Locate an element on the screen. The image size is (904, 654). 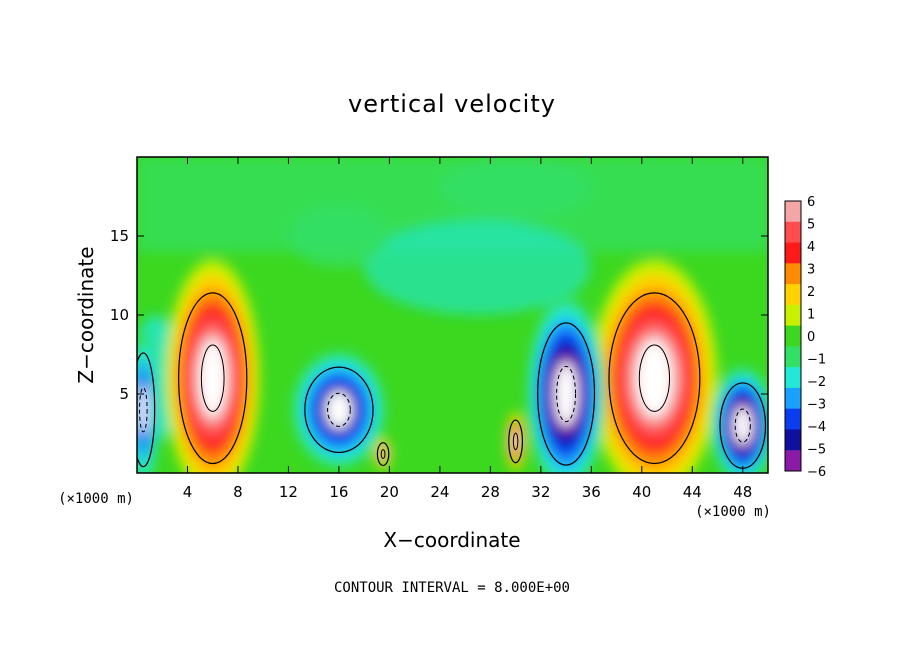
x-unit-label-left: (×1000 m) is located at coordinates (96, 499).